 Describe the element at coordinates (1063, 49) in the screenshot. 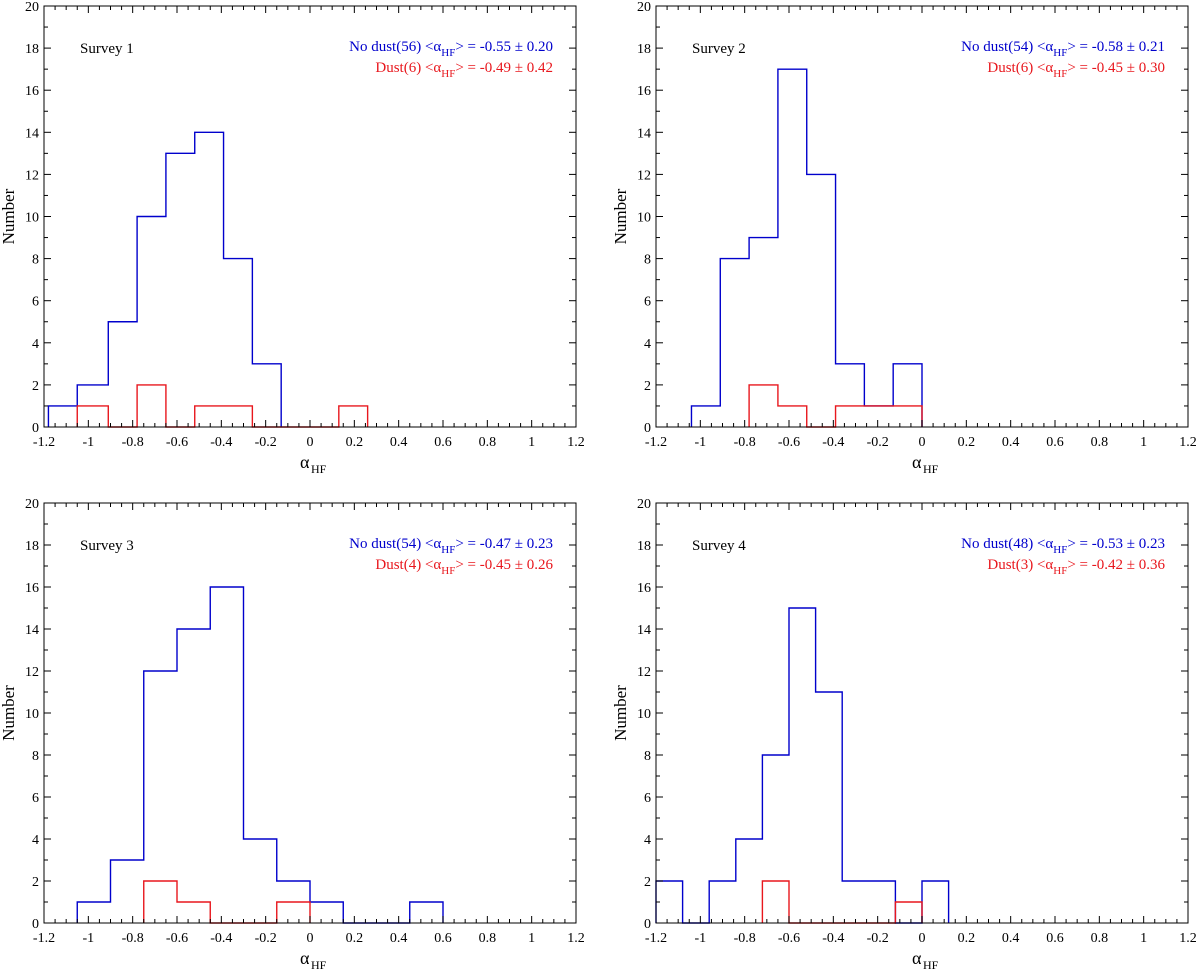

I see `no-dust-annotation: No dust(54) <αHF> = -0.58 ± 0.21` at that location.